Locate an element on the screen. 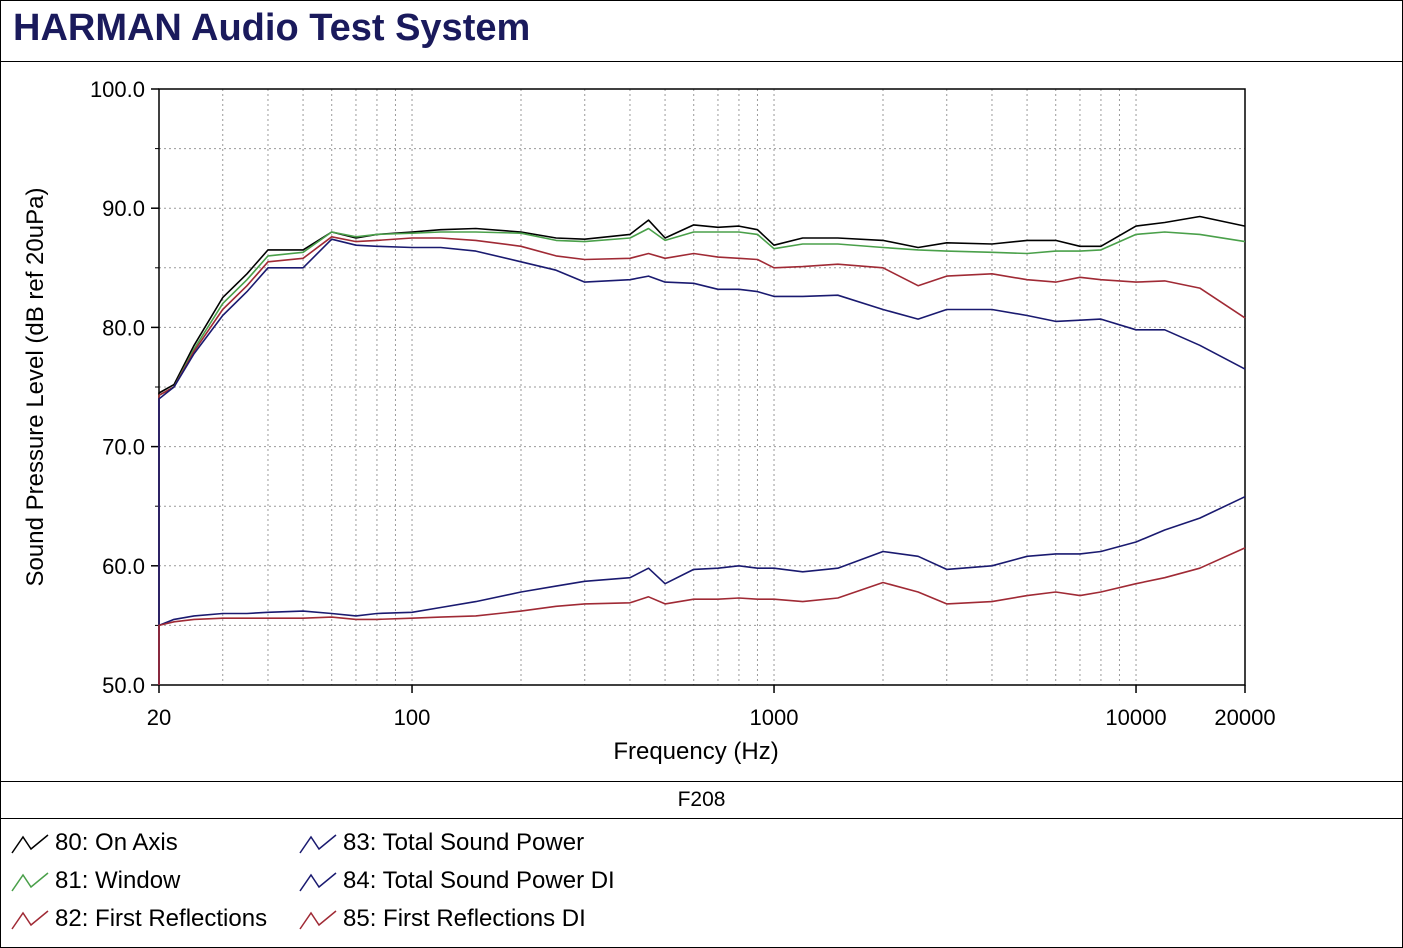 The image size is (1403, 948). legend-label: 81: Window is located at coordinates (118, 880).